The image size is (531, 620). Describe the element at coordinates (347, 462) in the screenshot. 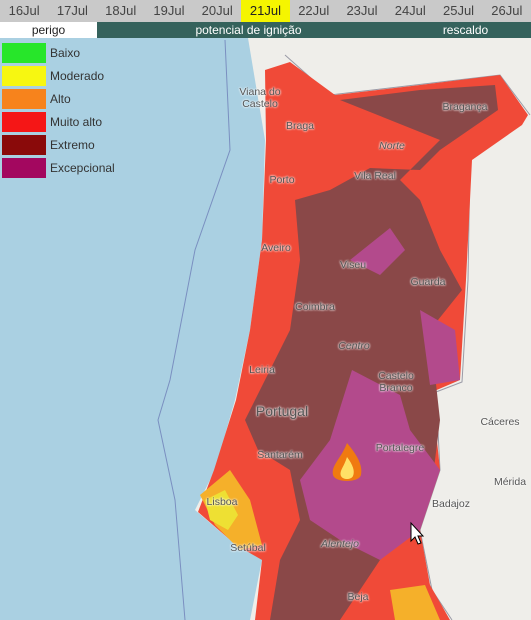

I see `fire-icon` at that location.